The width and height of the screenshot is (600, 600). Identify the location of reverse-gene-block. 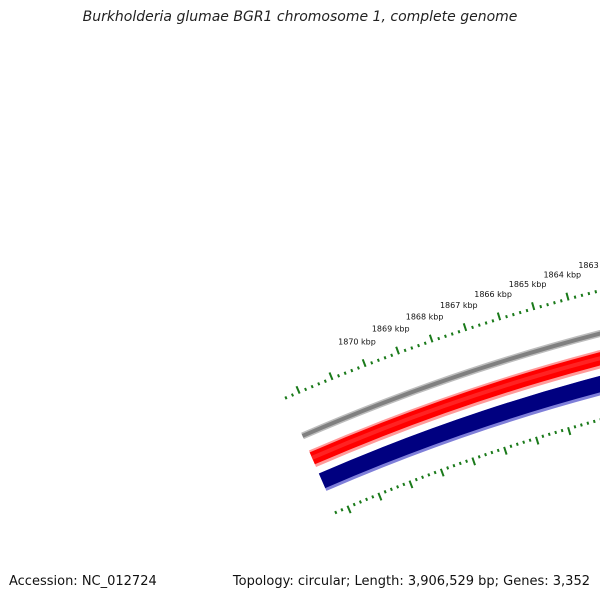
(459, 432).